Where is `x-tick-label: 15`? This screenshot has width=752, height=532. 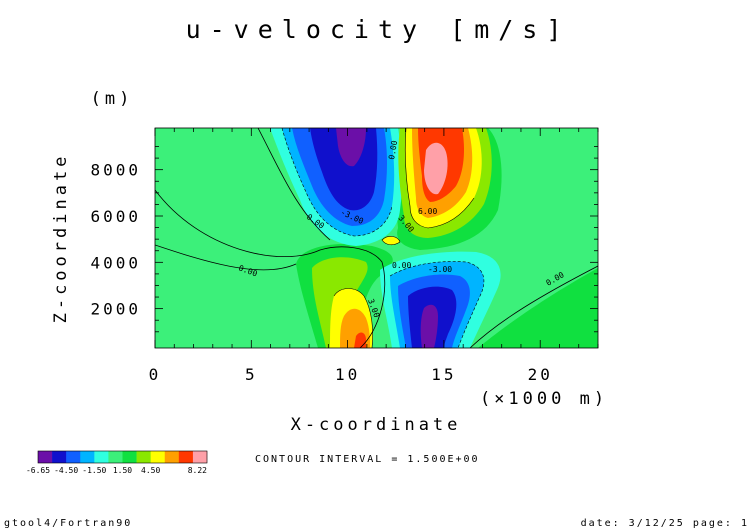 x-tick-label: 15 is located at coordinates (443, 374).